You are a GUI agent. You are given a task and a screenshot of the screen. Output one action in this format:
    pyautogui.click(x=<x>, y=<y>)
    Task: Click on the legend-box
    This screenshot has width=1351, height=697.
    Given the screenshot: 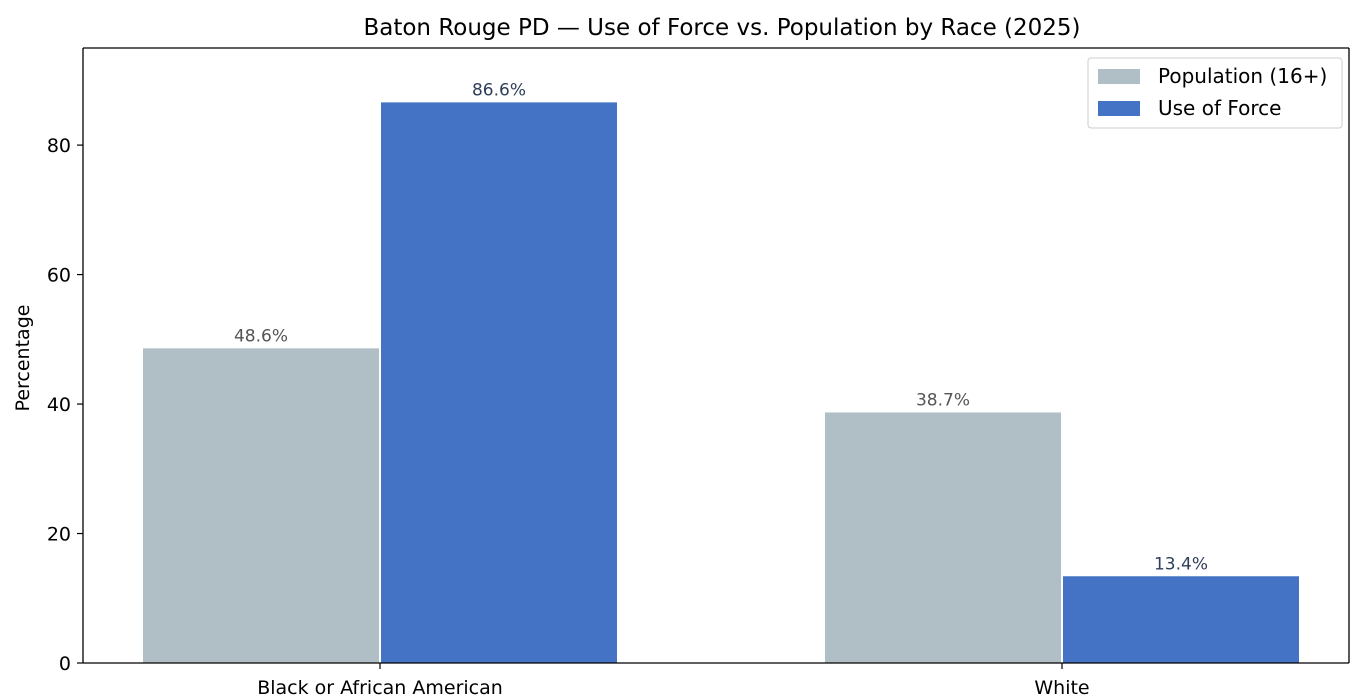 What is the action you would take?
    pyautogui.click(x=1215, y=93)
    